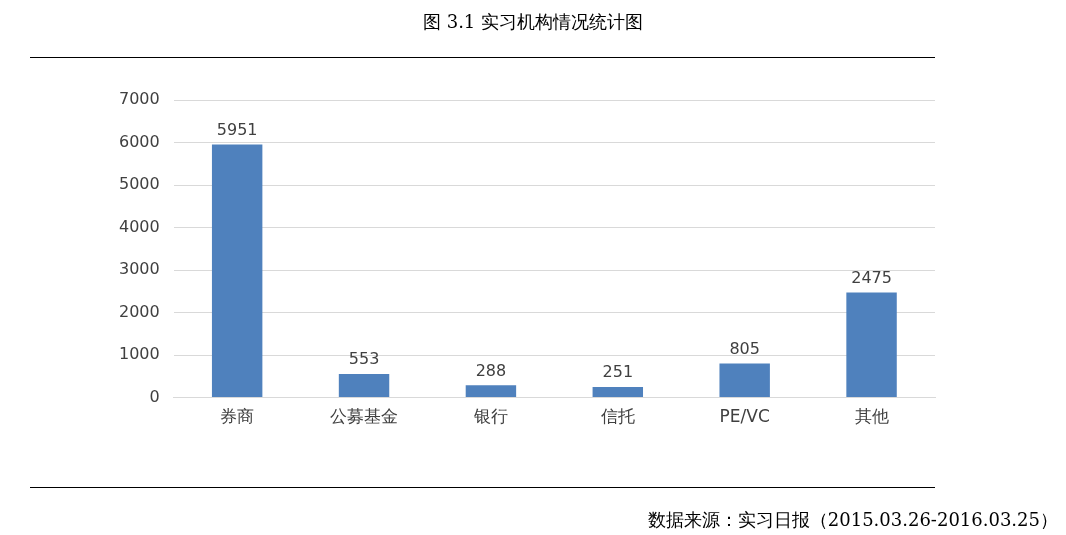 The image size is (1066, 535). I want to click on x-tick-label: 其他, so click(871, 416).